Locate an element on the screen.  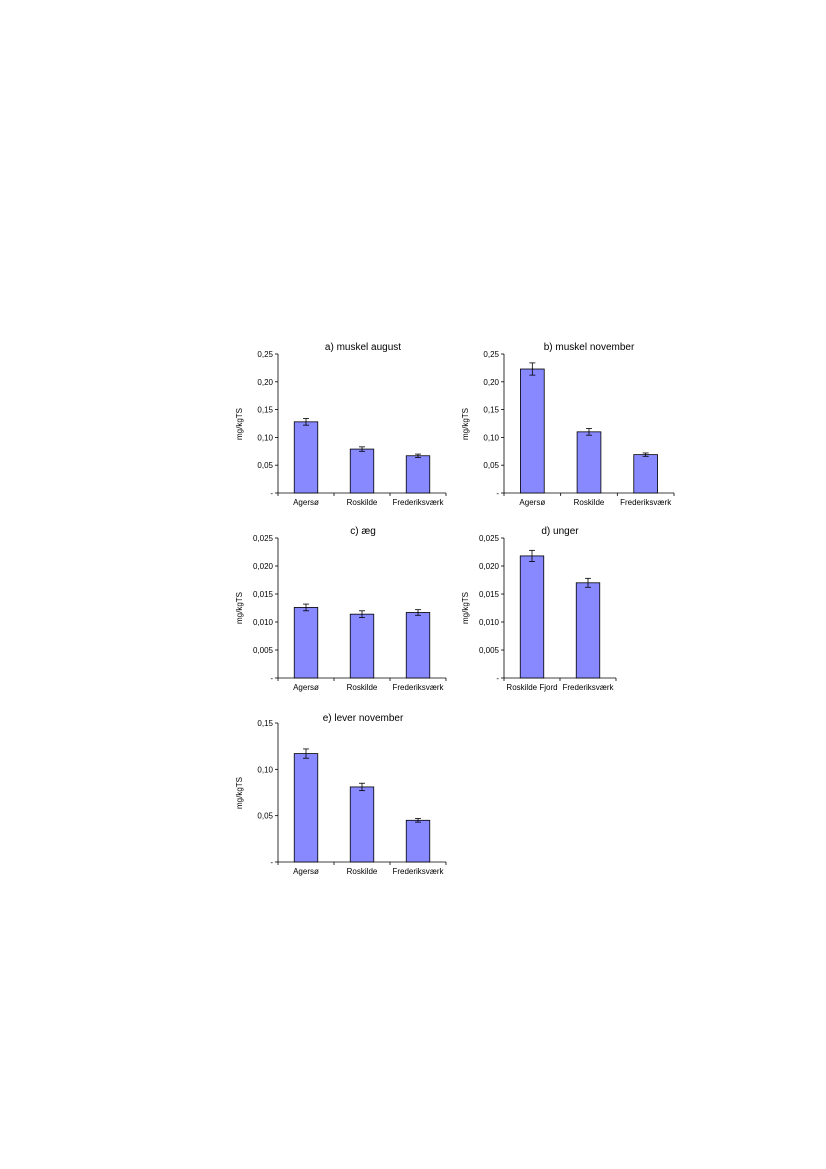
chart-title: a) muskel august is located at coordinates (363, 347).